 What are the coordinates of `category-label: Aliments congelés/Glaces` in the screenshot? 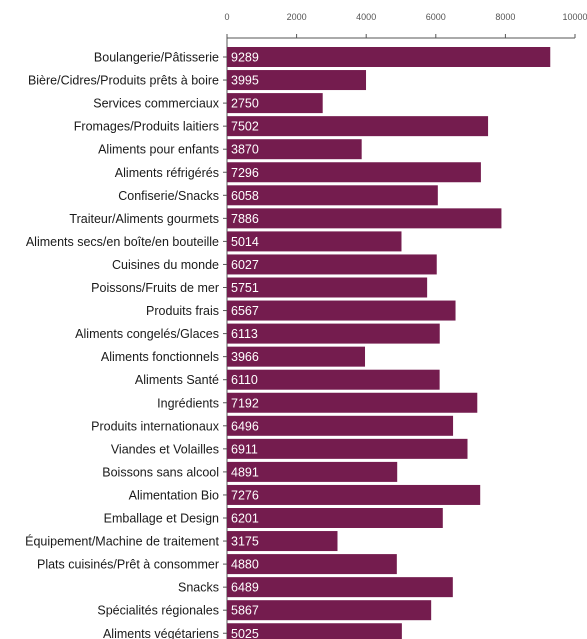 It's located at (147, 334).